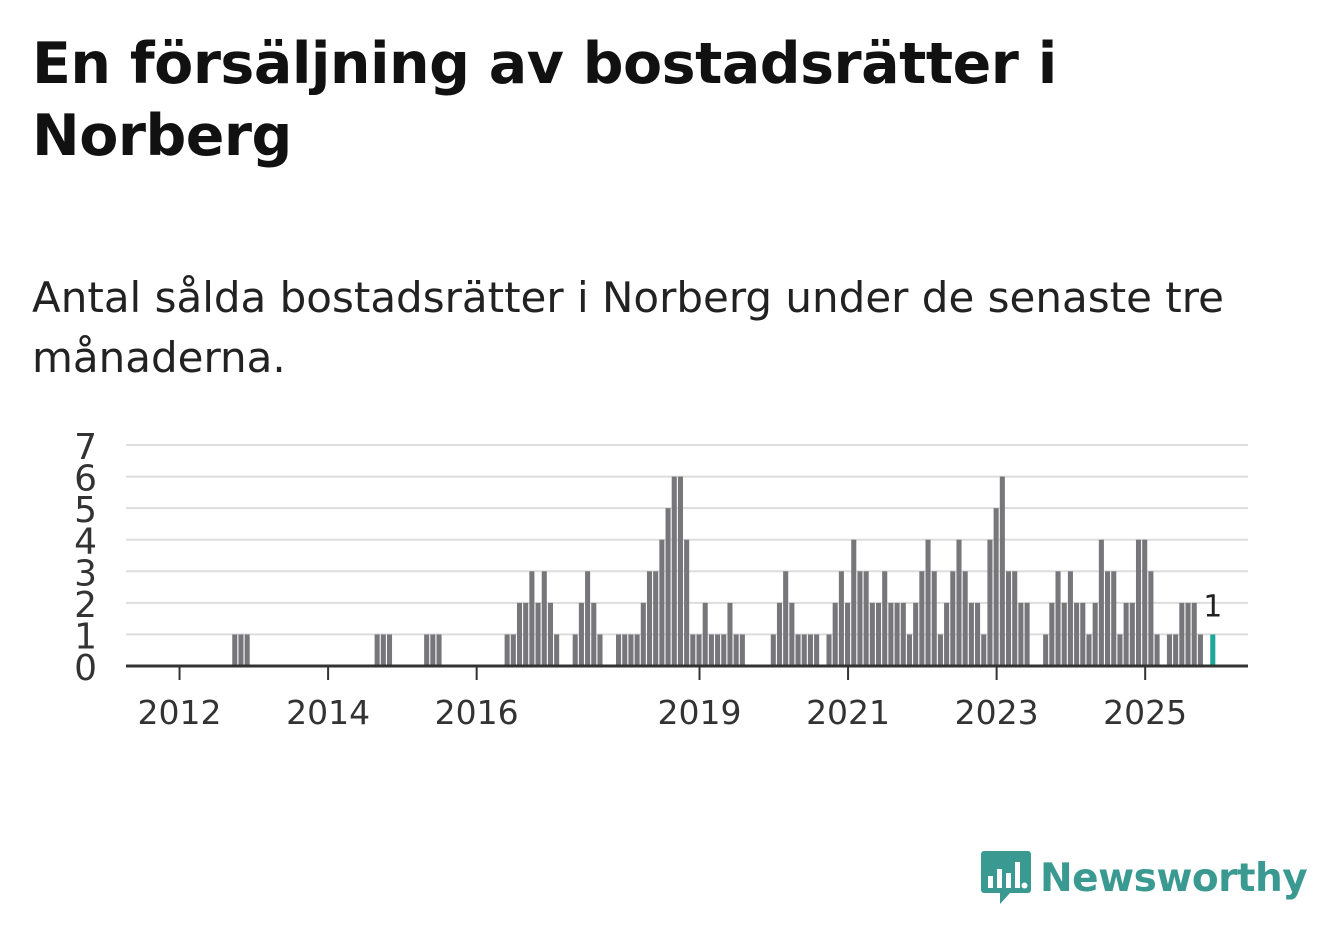  What do you see at coordinates (85, 605) in the screenshot?
I see `y-tick-label: 2` at bounding box center [85, 605].